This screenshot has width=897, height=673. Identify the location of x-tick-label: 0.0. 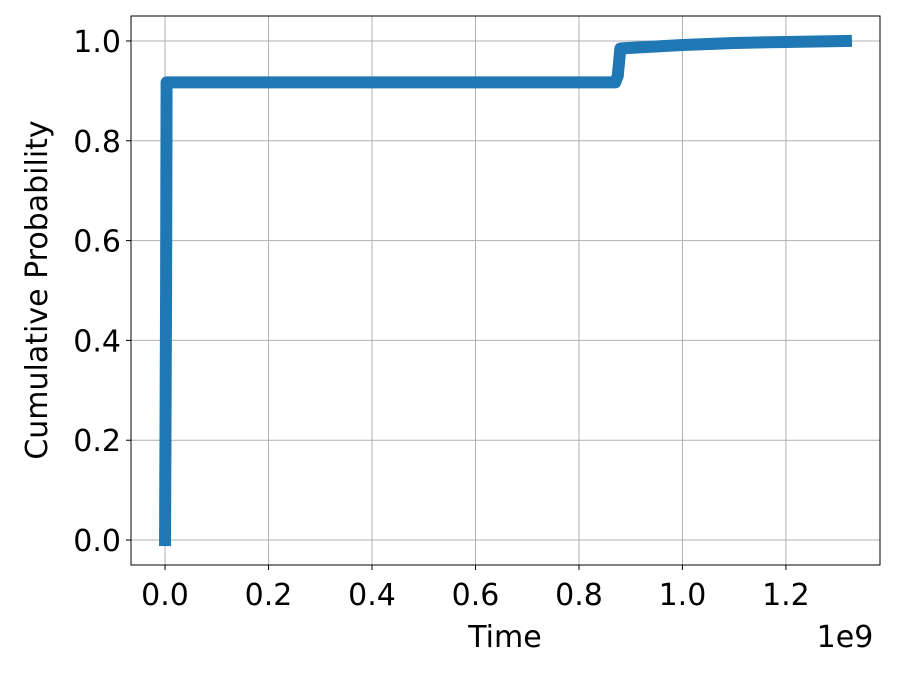
(165, 595).